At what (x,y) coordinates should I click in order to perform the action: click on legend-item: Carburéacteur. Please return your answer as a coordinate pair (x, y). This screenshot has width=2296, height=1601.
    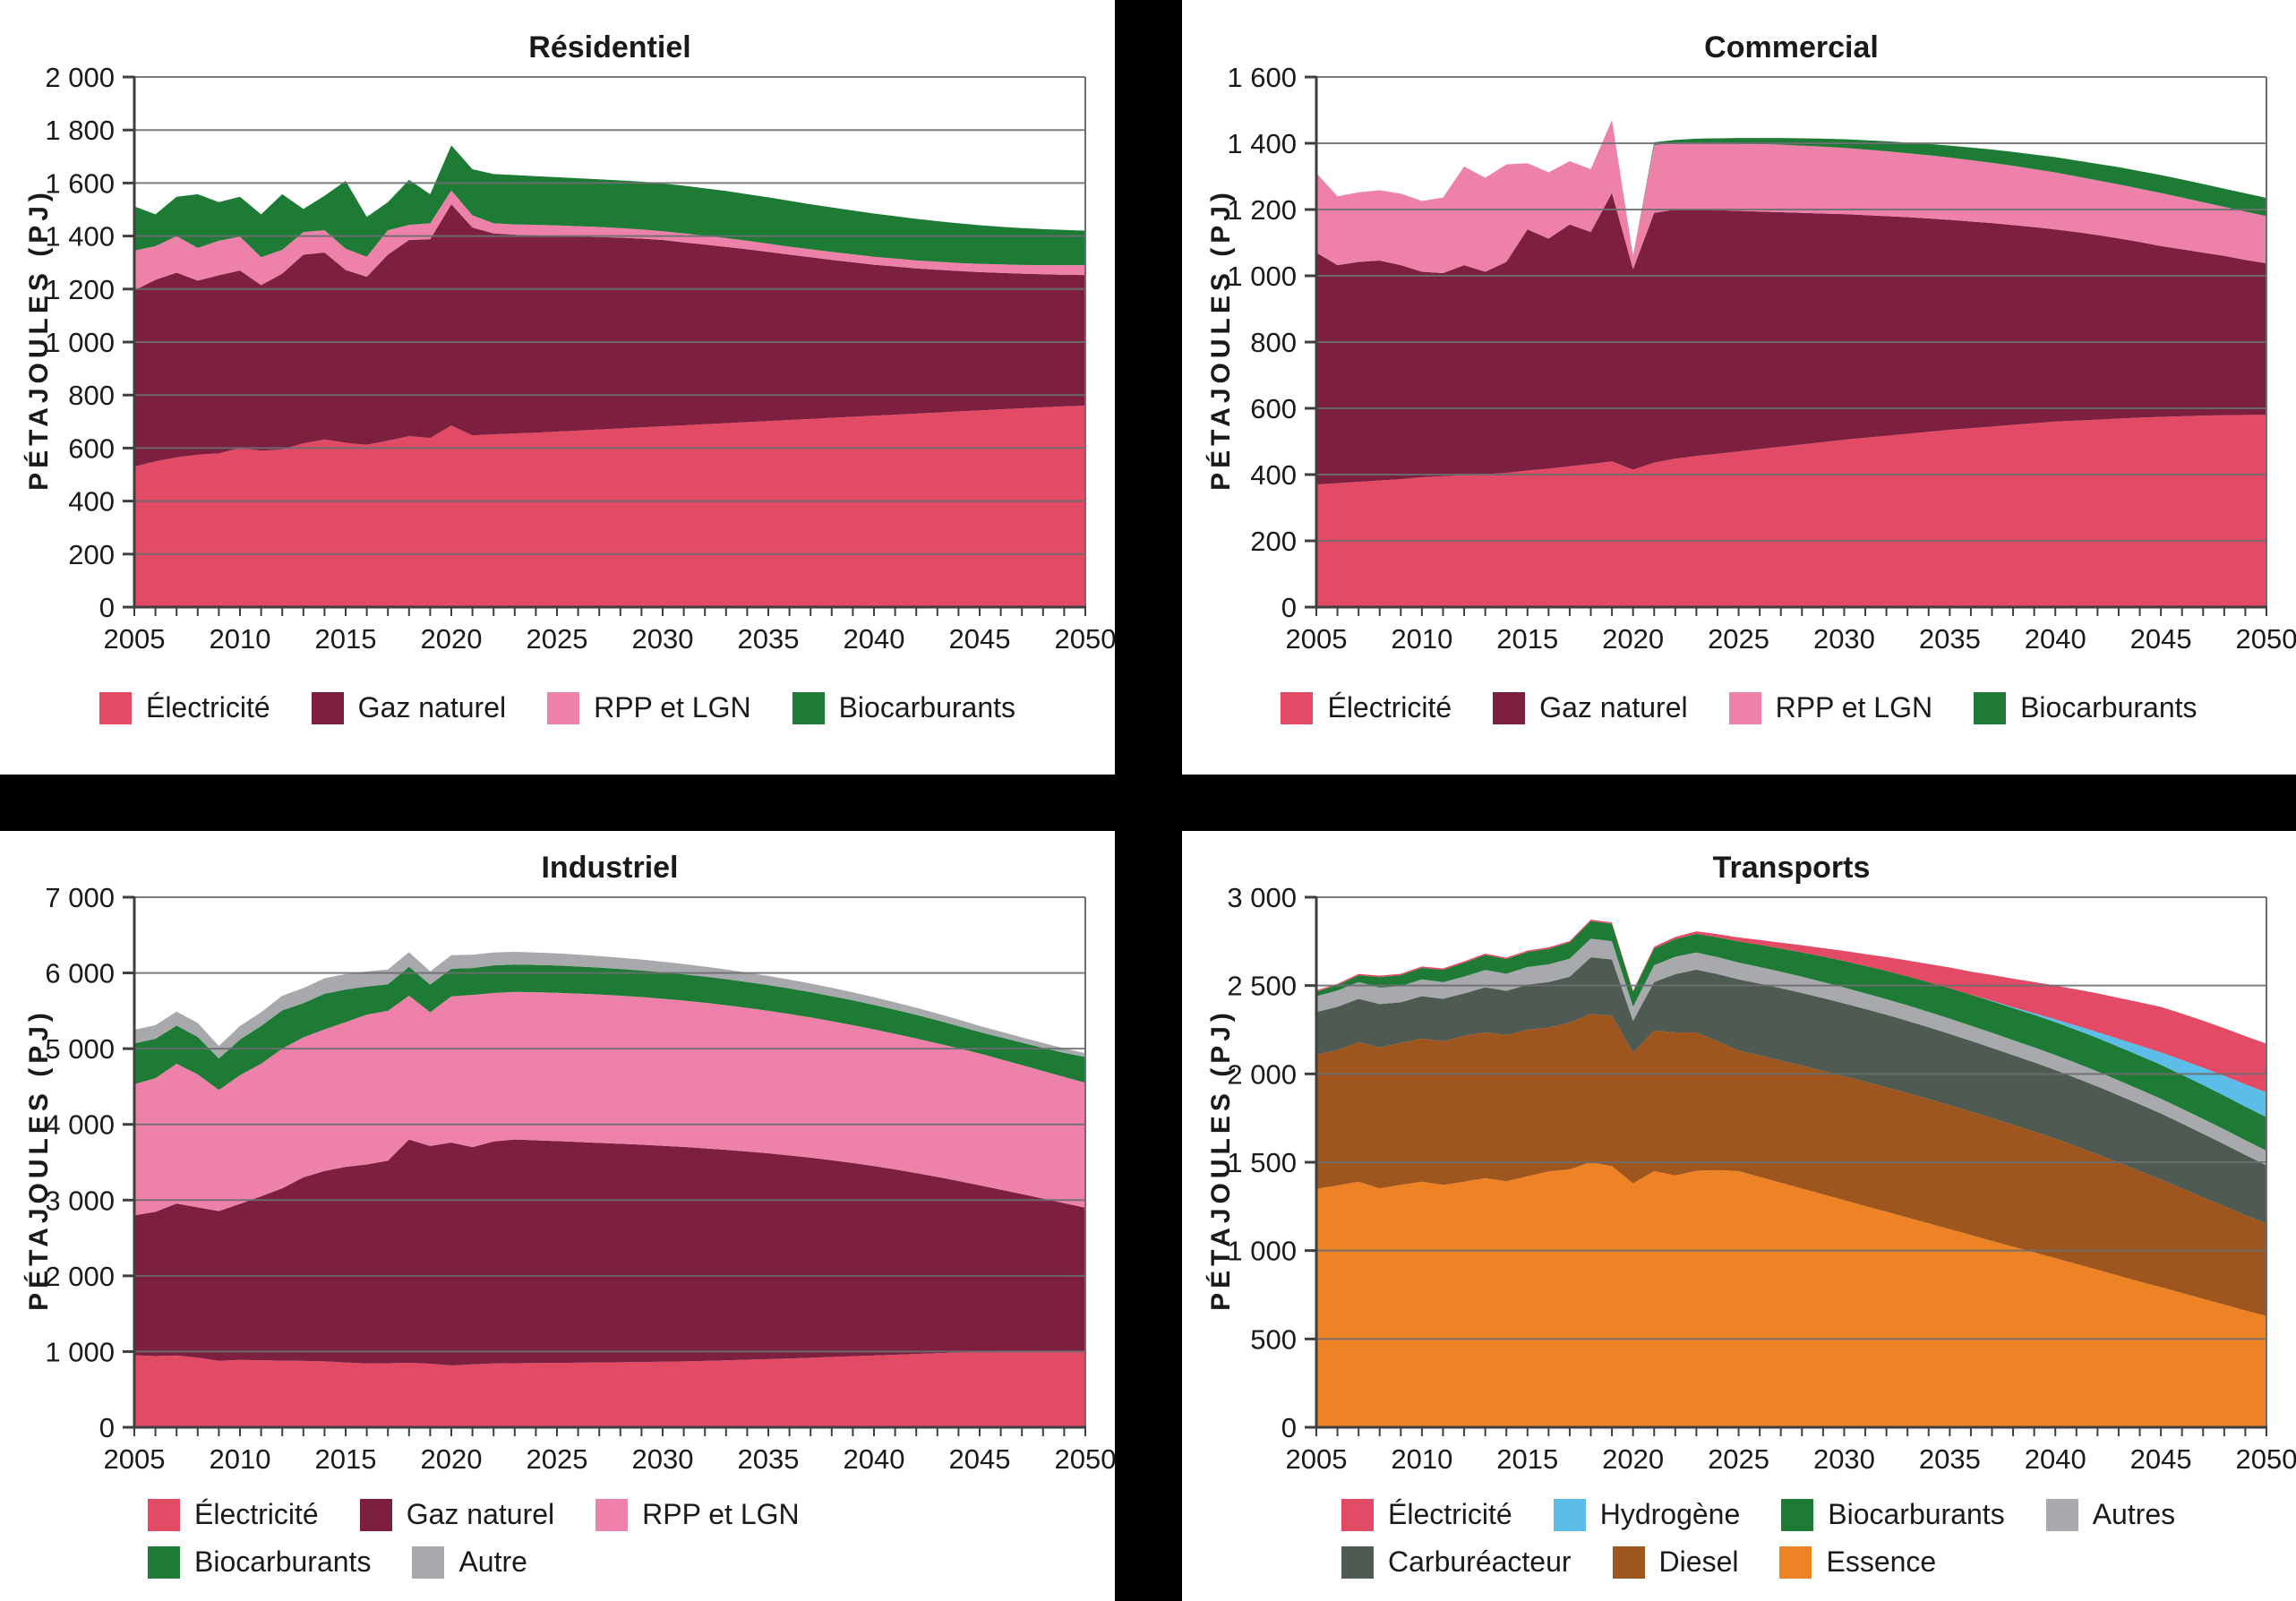
    Looking at the image, I should click on (1456, 1562).